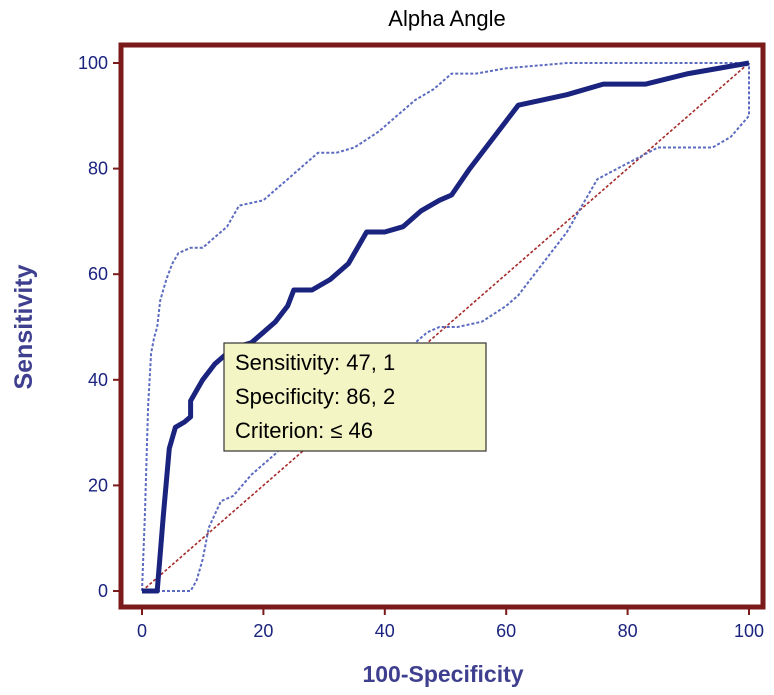  What do you see at coordinates (749, 631) in the screenshot?
I see `x-tick-label: 100` at bounding box center [749, 631].